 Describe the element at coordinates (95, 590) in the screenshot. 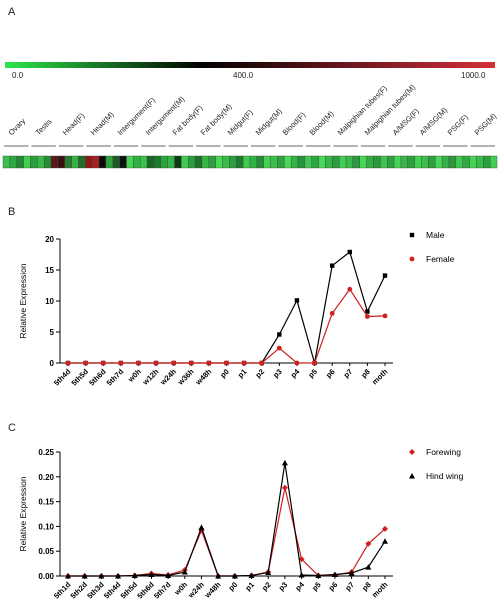

I see `x-tick-label: 5th3d` at that location.